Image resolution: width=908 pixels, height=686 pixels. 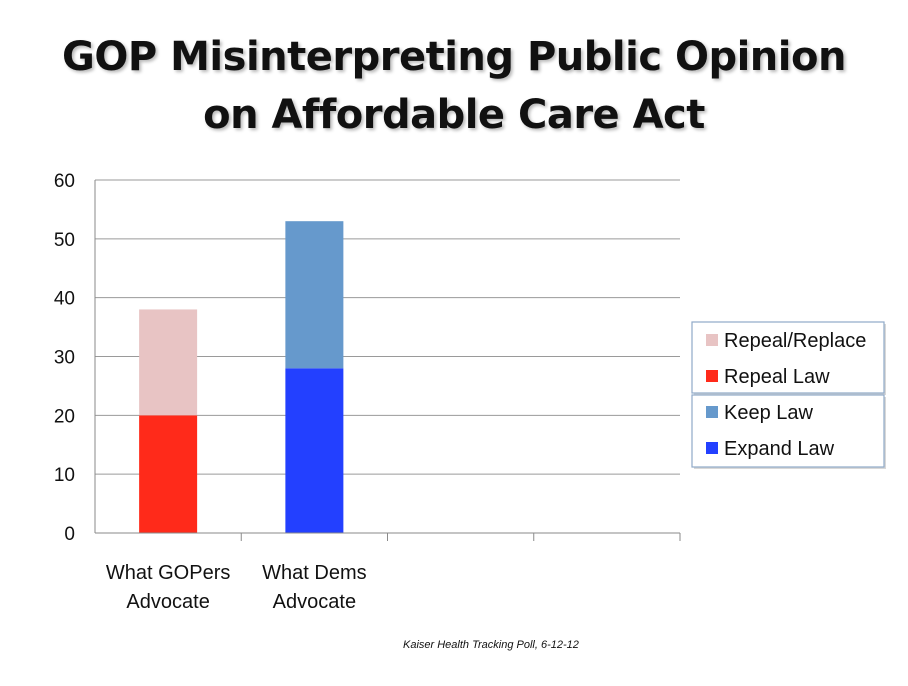 What do you see at coordinates (795, 341) in the screenshot?
I see `legend-label-repeal-replace: Repeal/Replace` at bounding box center [795, 341].